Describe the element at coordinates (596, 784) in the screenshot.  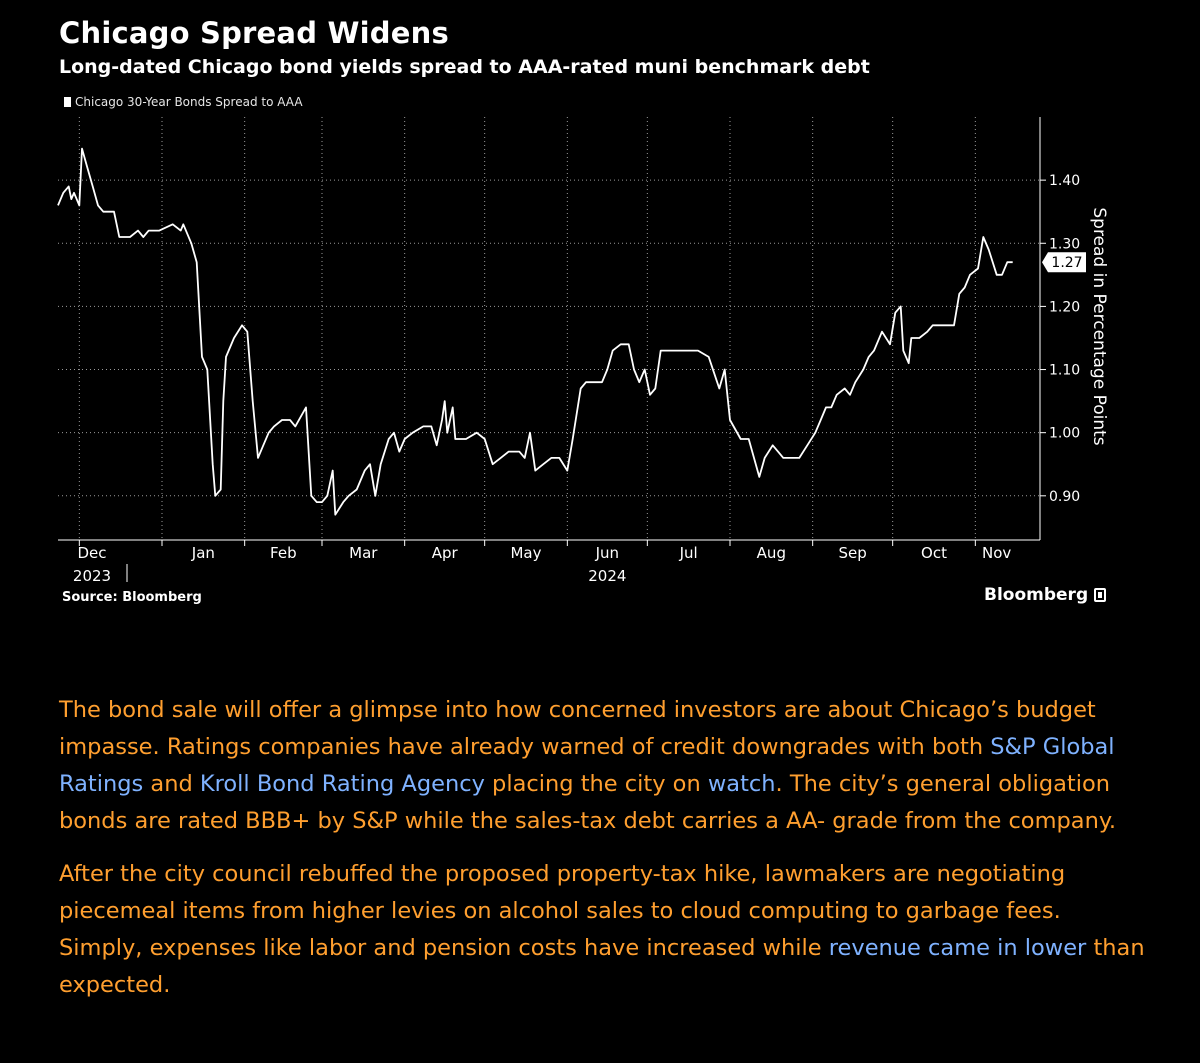
I see `article-text: placing the city on` at that location.